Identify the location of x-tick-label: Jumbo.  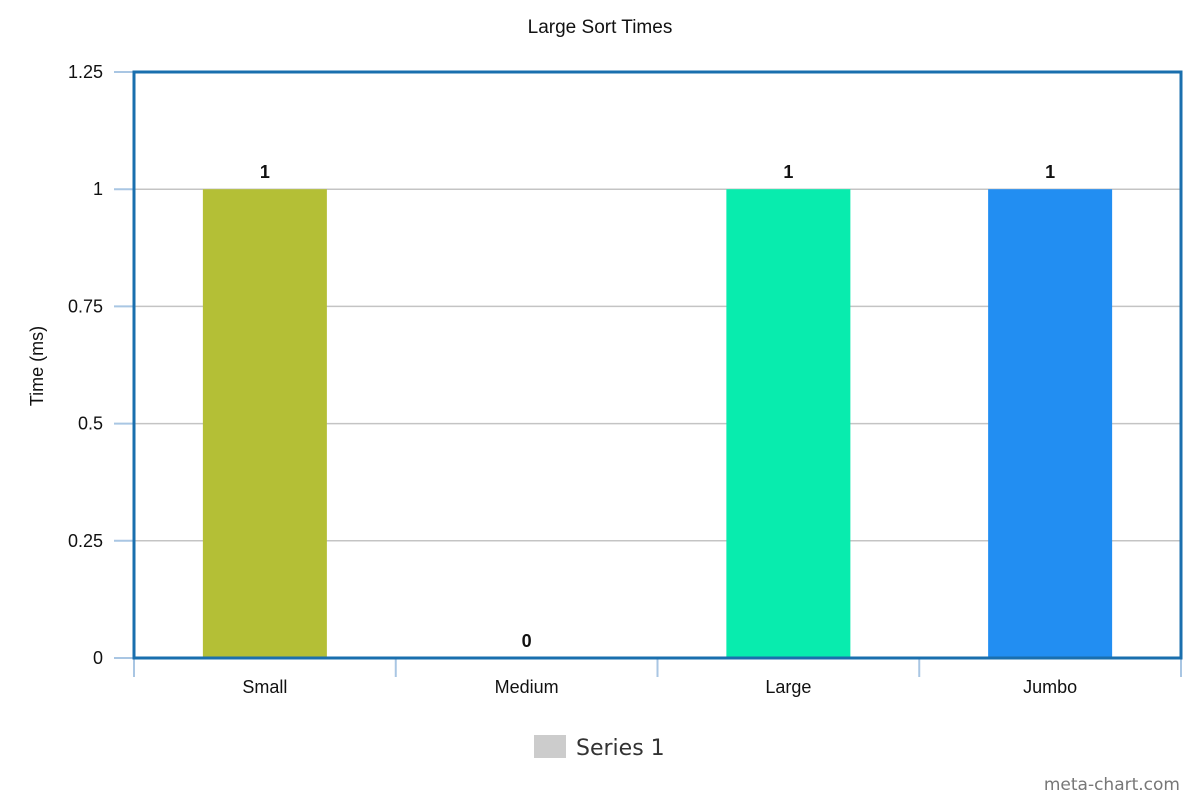
(1050, 687).